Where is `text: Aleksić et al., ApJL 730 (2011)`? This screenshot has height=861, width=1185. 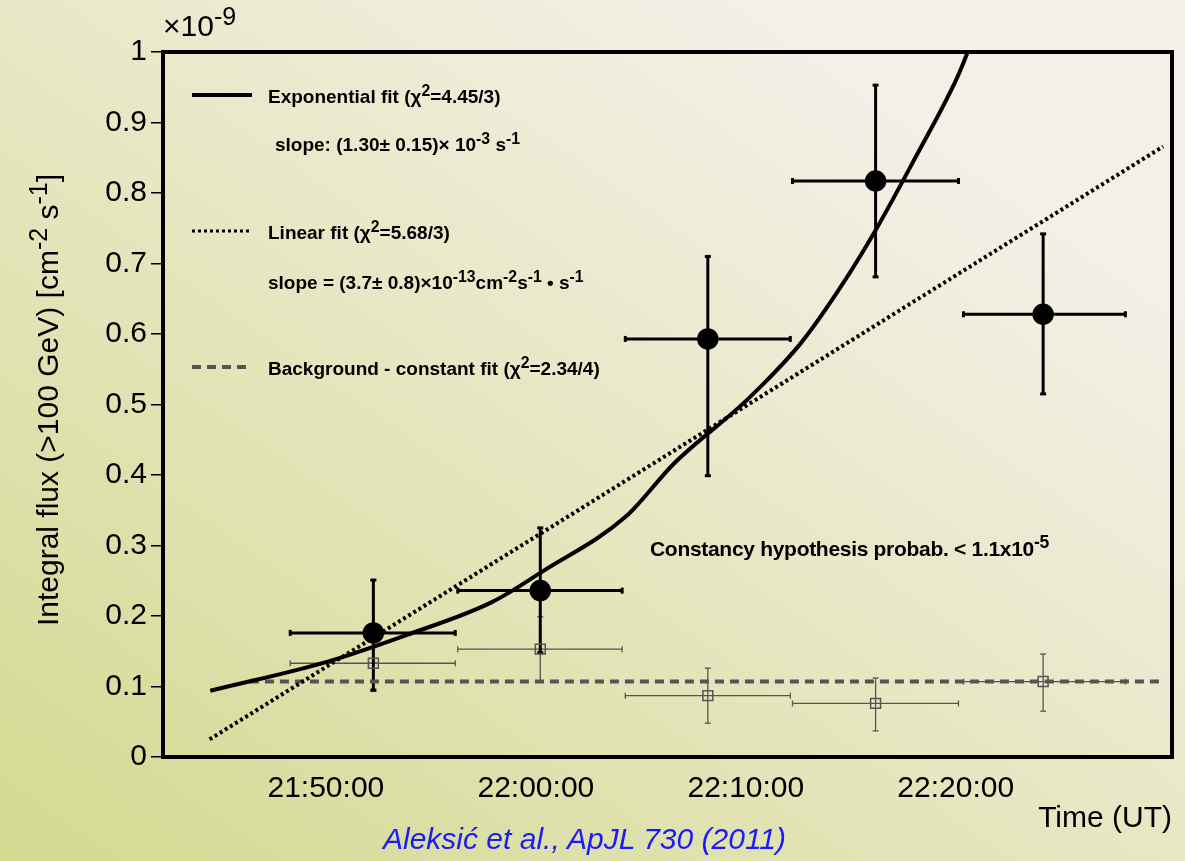
text: Aleksić et al., ApJL 730 (2011) is located at coordinates (585, 839).